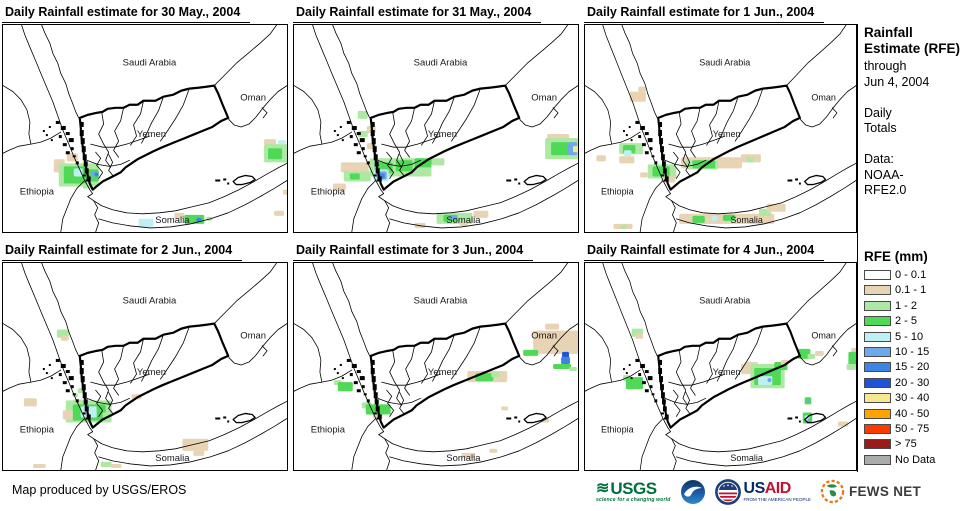  Describe the element at coordinates (885, 190) in the screenshot. I see `sidebar-data-source-2: RFE2.0` at that location.